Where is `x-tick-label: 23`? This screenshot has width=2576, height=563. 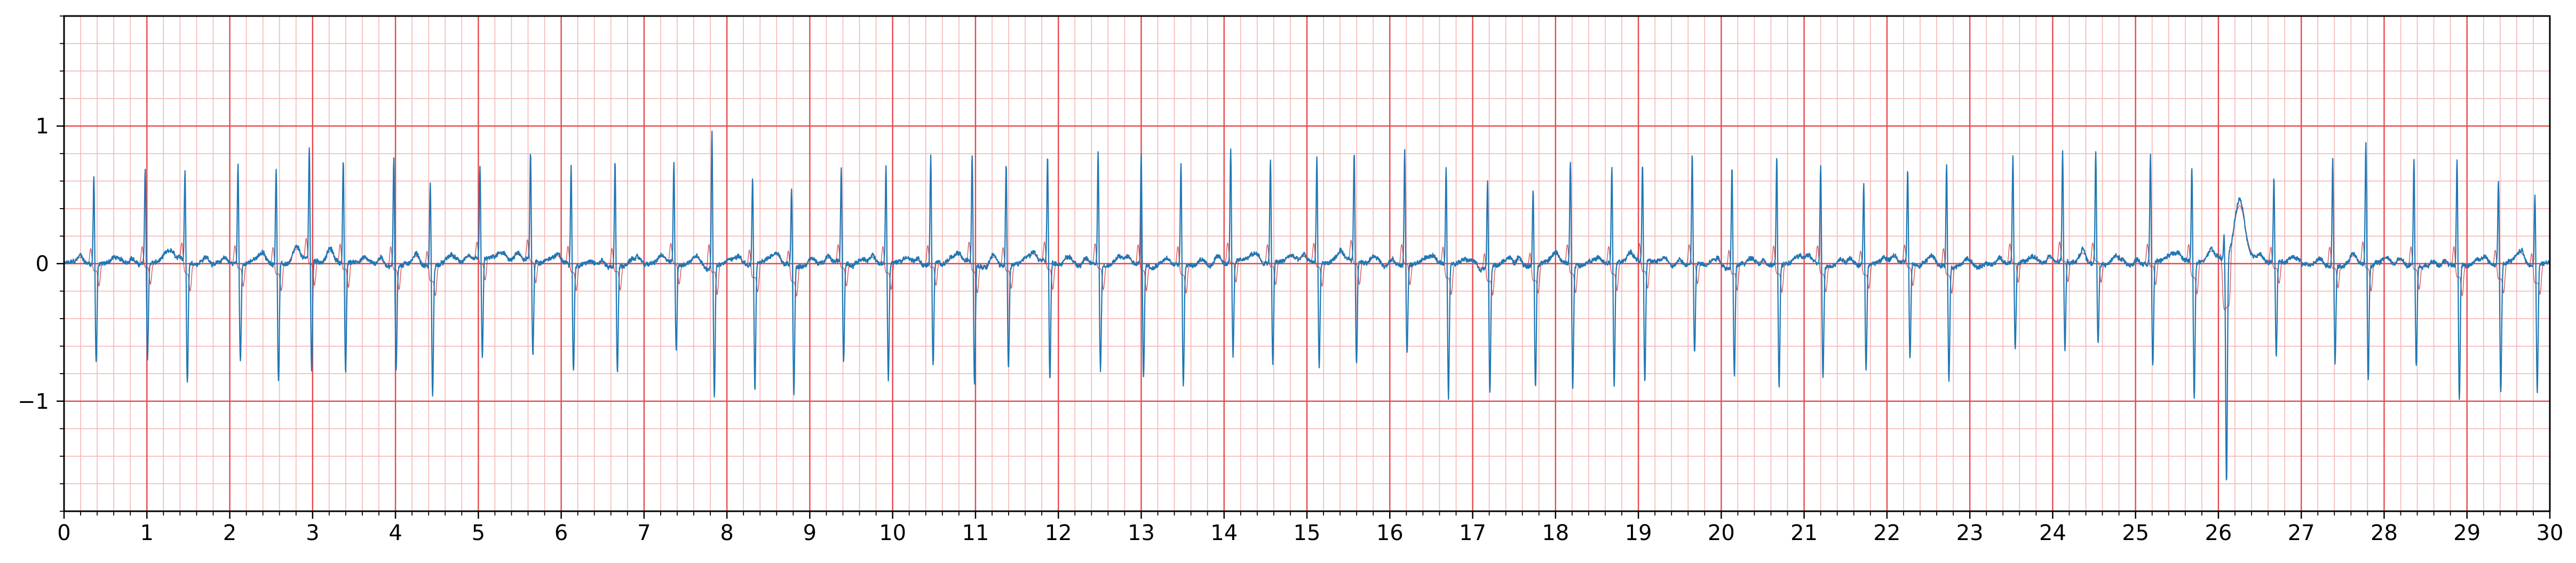
x-tick-label: 23 is located at coordinates (1970, 533).